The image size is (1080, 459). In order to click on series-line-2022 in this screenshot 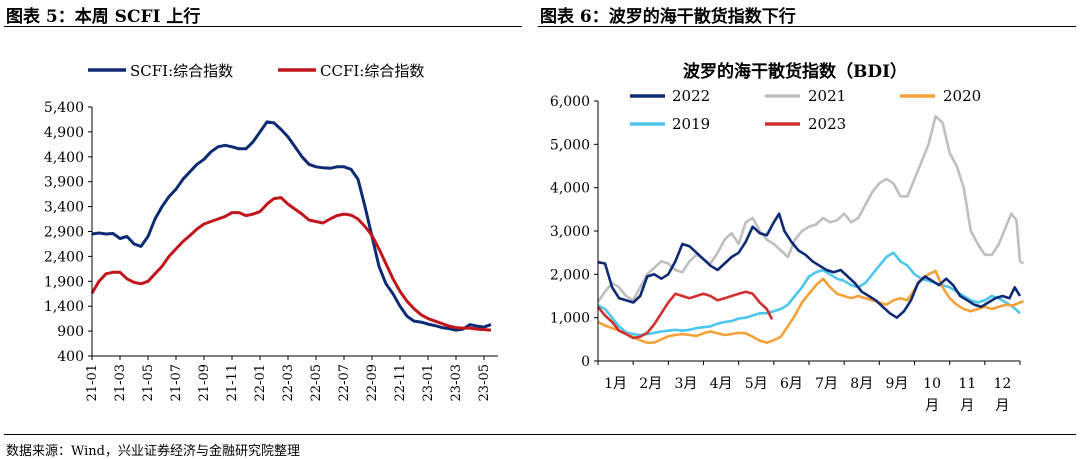, I will do `click(809, 266)`.